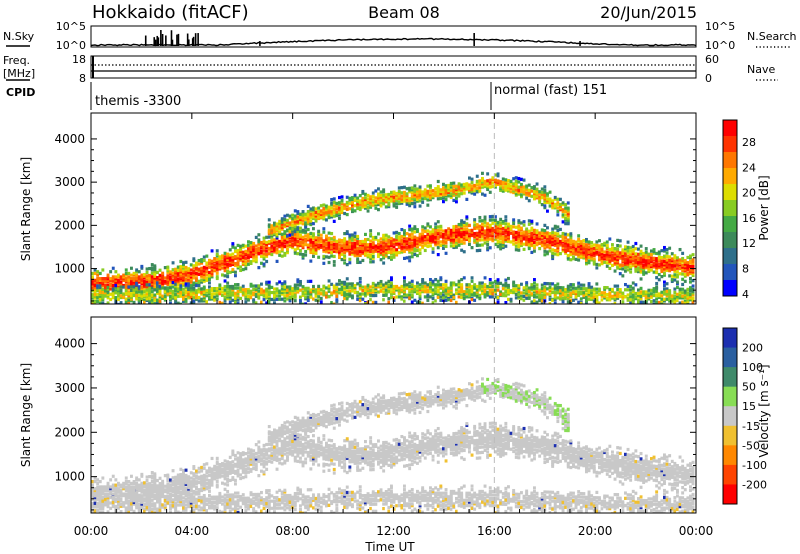  What do you see at coordinates (720, 45) in the screenshot?
I see `count-tick-bottom-right: 10^0` at bounding box center [720, 45].